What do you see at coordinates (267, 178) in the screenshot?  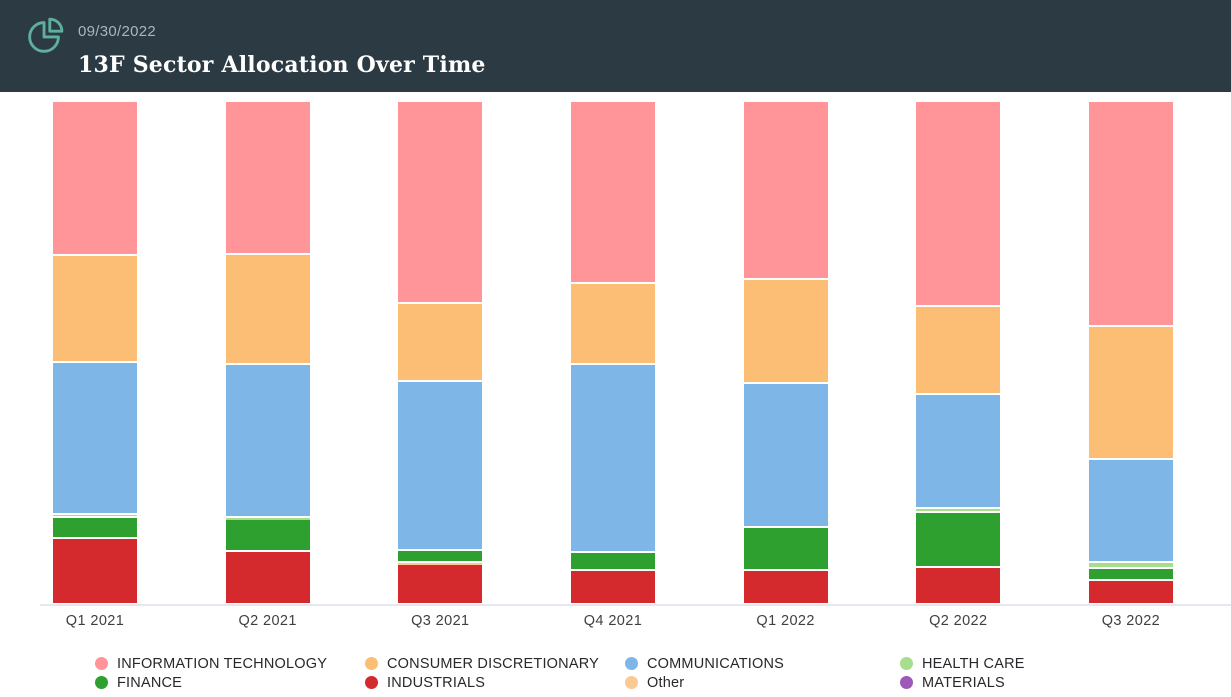 I see `bar-segment-information-technology-q2-2021` at bounding box center [267, 178].